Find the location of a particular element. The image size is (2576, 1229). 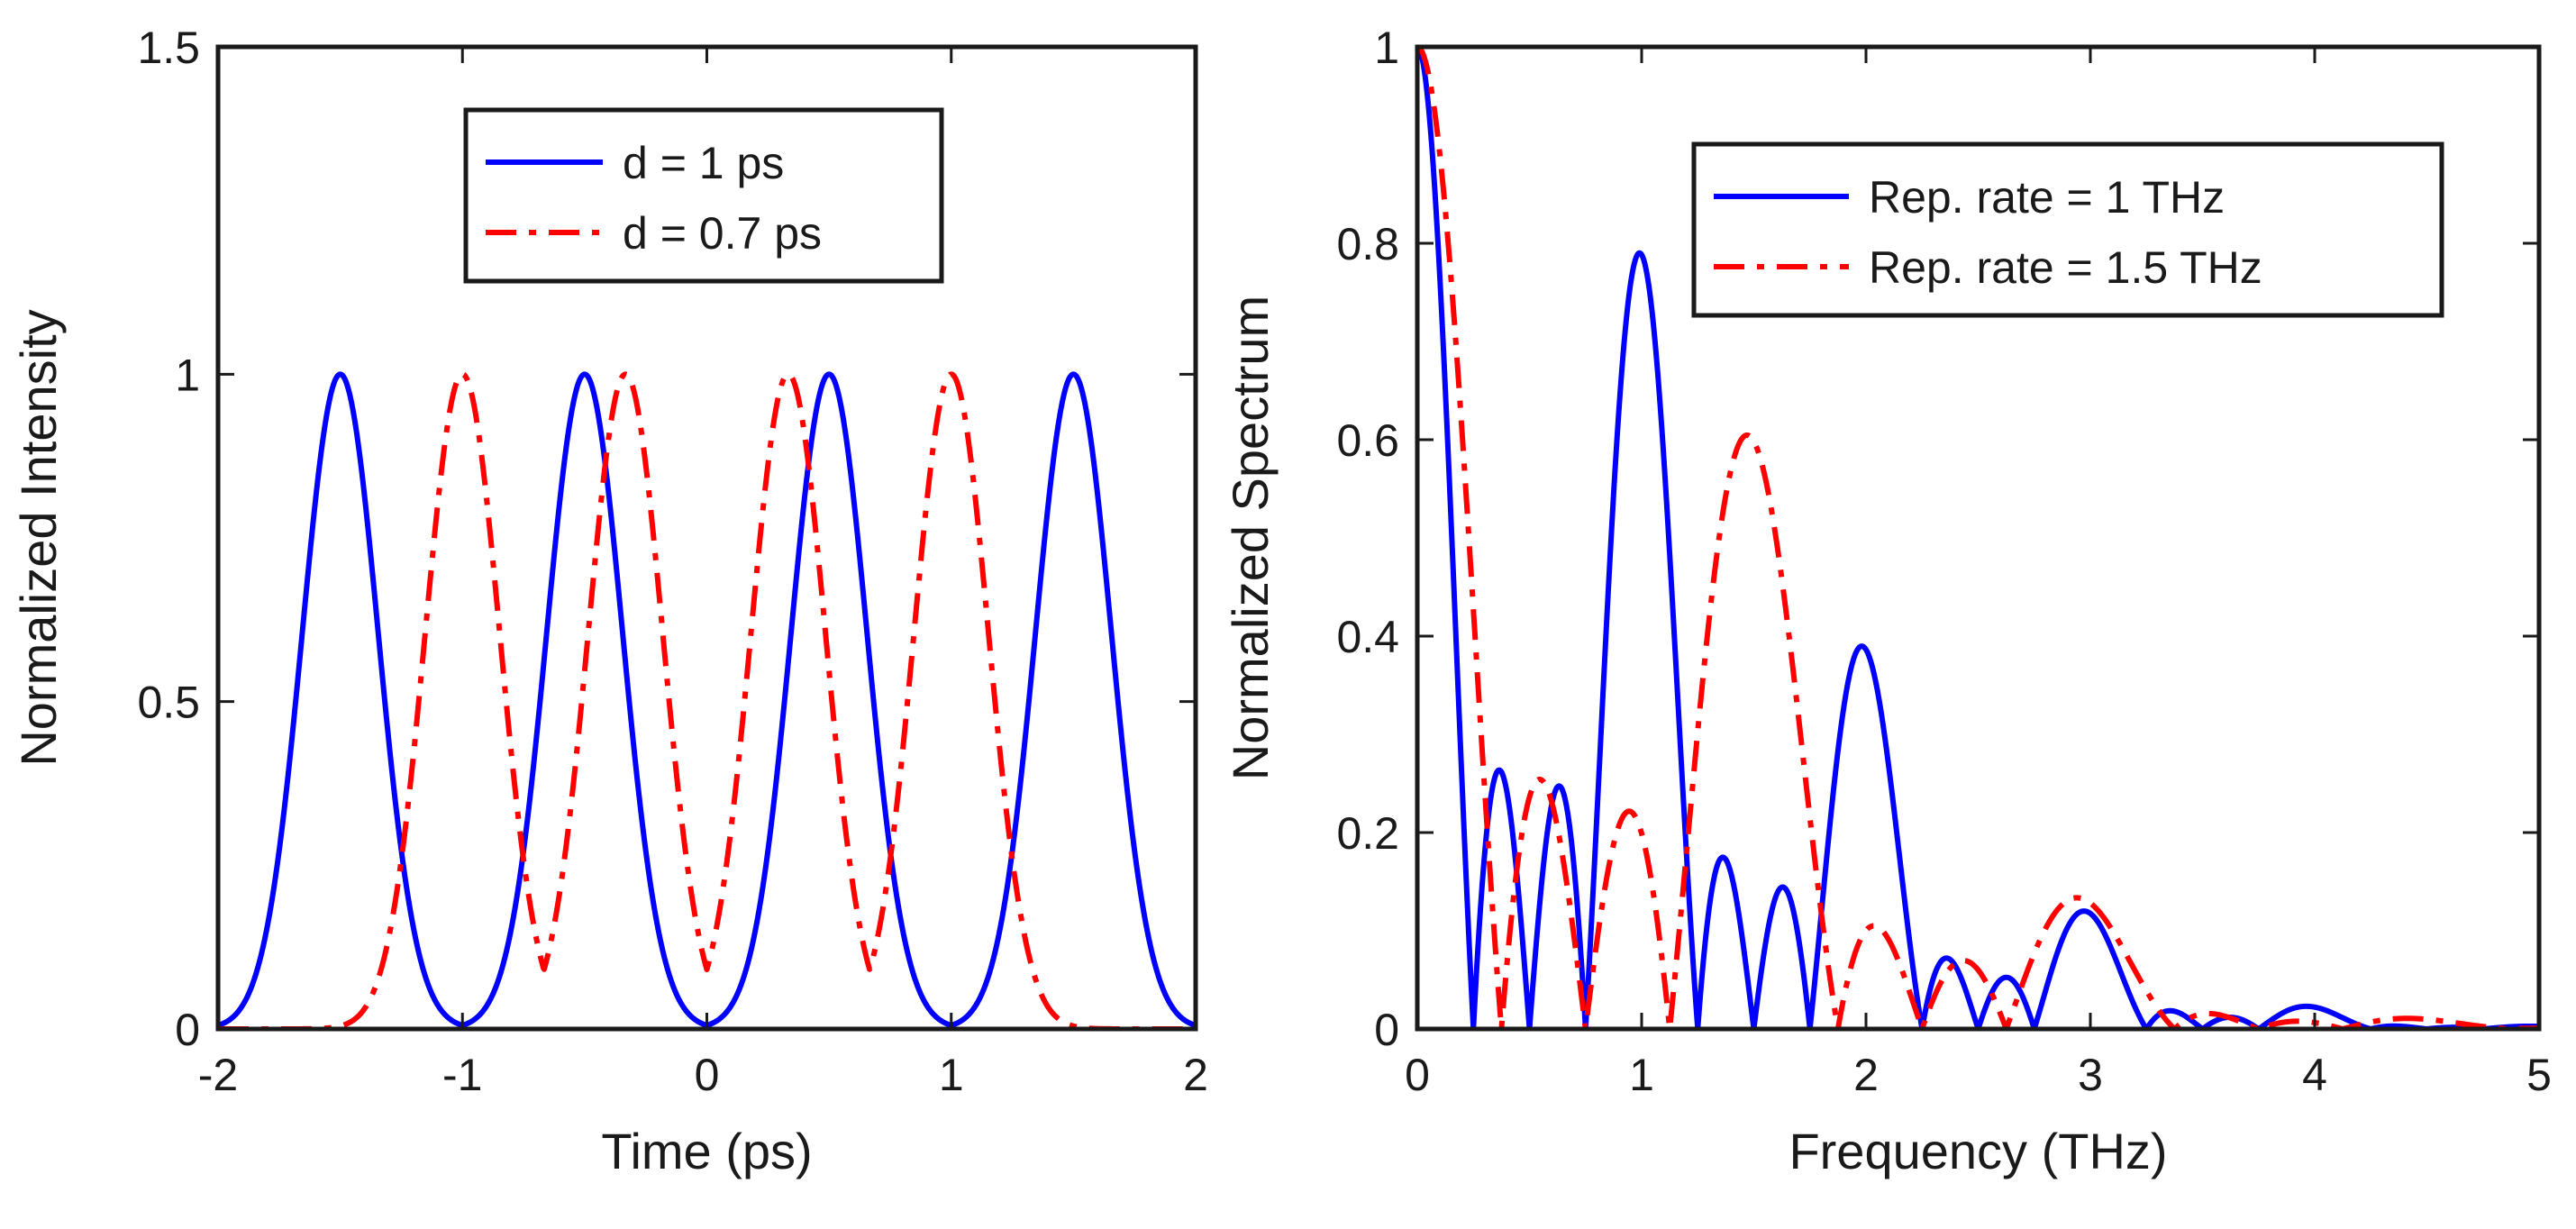

x-axis-label: Frequency (THz) is located at coordinates (1978, 1151).